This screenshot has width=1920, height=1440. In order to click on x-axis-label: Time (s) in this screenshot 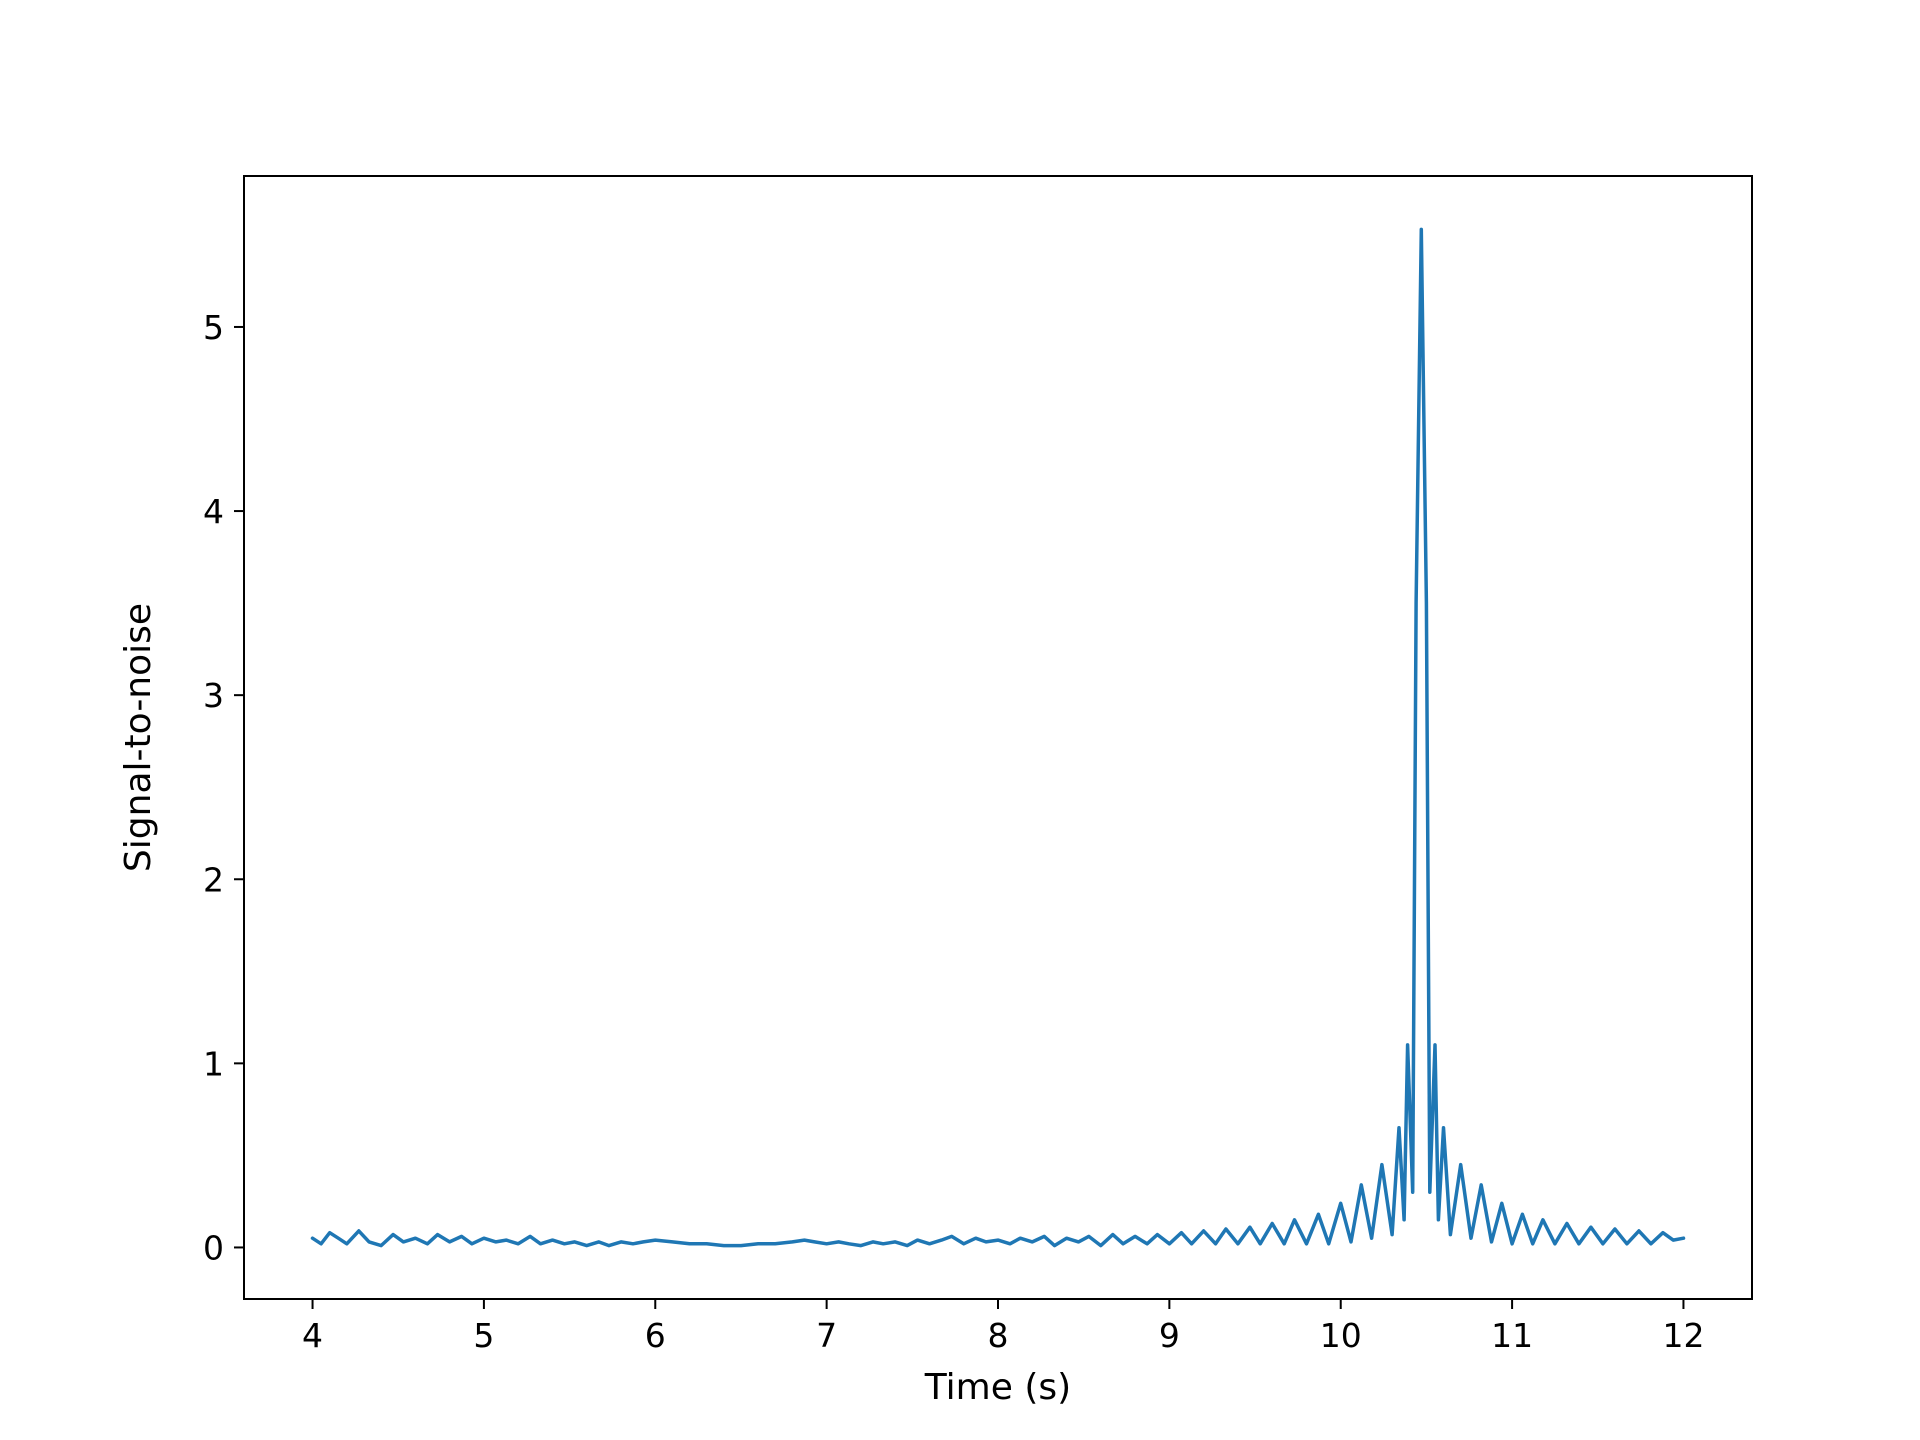, I will do `click(997, 1387)`.